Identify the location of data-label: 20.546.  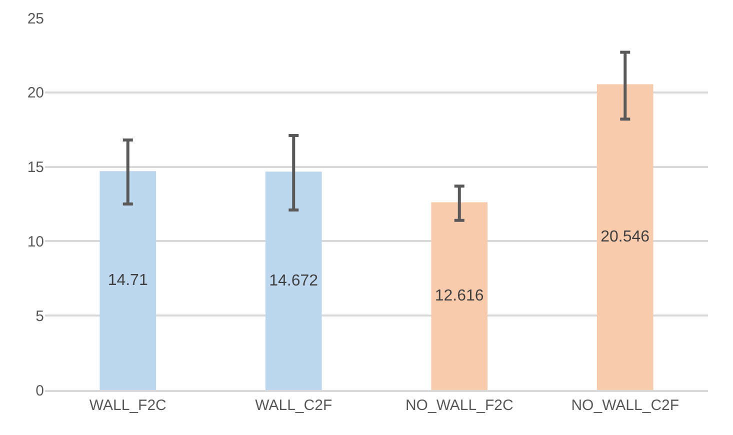
(625, 237).